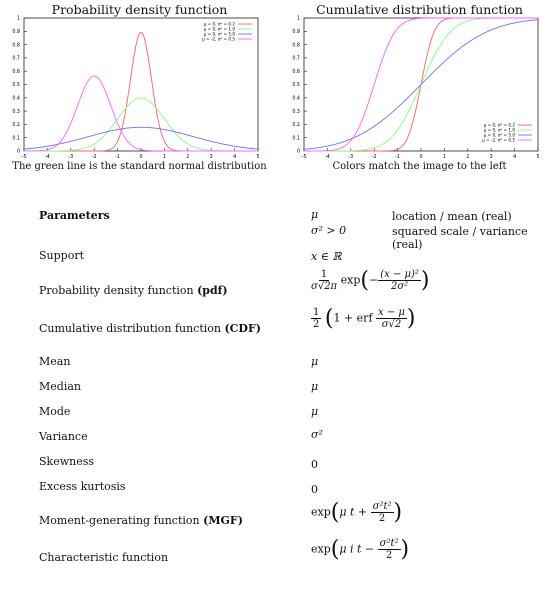 The height and width of the screenshot is (599, 559). What do you see at coordinates (314, 464) in the screenshot?
I see `skewness-value: 0` at bounding box center [314, 464].